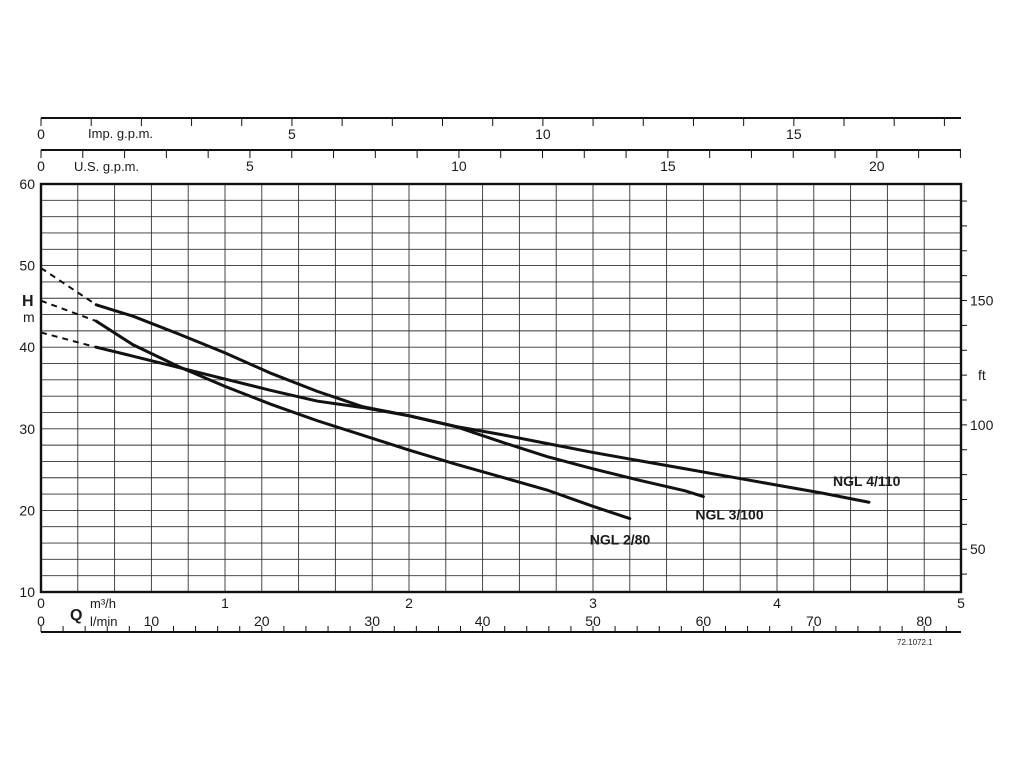 This screenshot has height=768, width=1024. Describe the element at coordinates (501, 614) in the screenshot. I see `bottom-axes: 0 1 2 3 4 50 10 20 30 40 50 60 70 80` at that location.